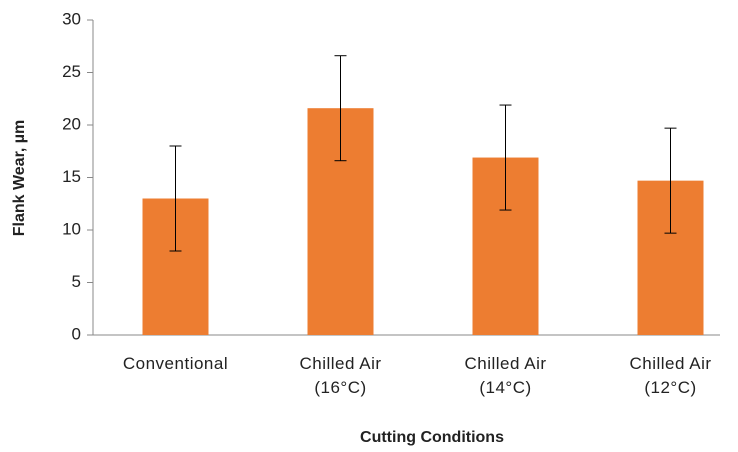 The height and width of the screenshot is (452, 738). Describe the element at coordinates (670, 375) in the screenshot. I see `x-tick-label: Chilled Air (12°C)` at that location.